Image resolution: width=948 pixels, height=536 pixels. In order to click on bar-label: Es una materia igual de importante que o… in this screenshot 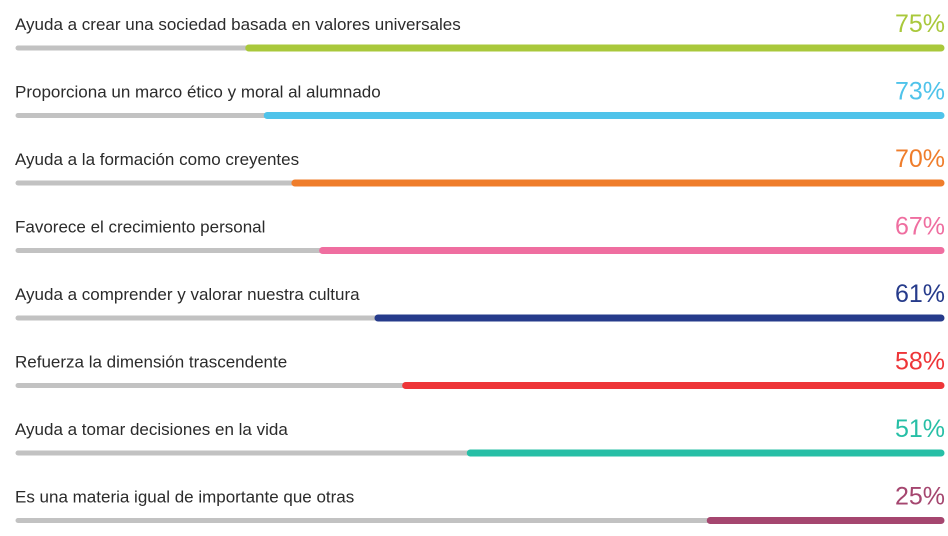, I will do `click(184, 497)`.